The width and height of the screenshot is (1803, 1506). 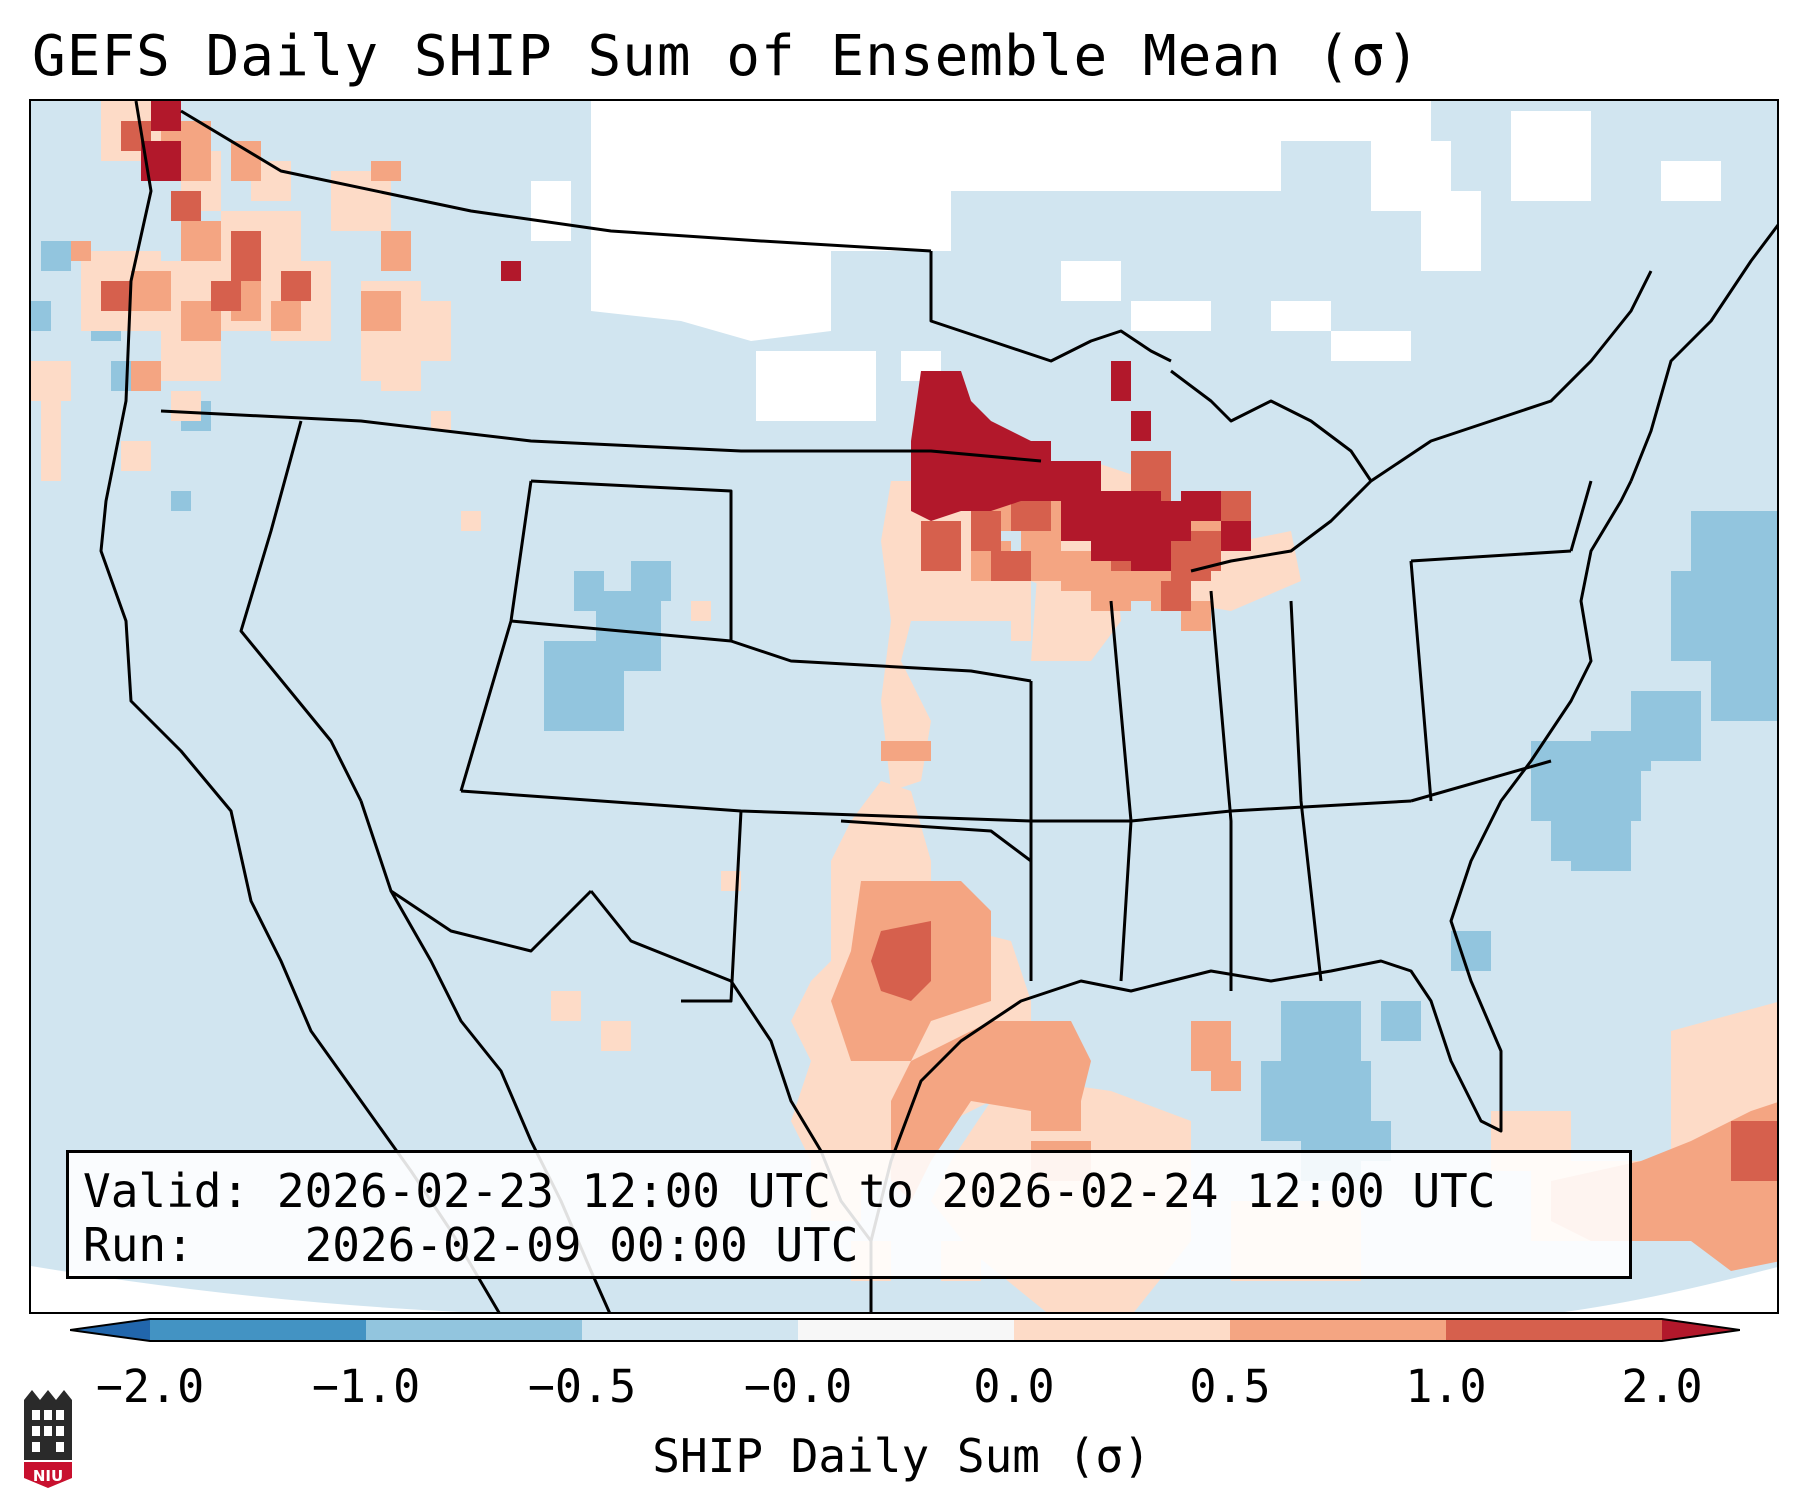 I want to click on northeast-coast, so click(x=1703, y=352).